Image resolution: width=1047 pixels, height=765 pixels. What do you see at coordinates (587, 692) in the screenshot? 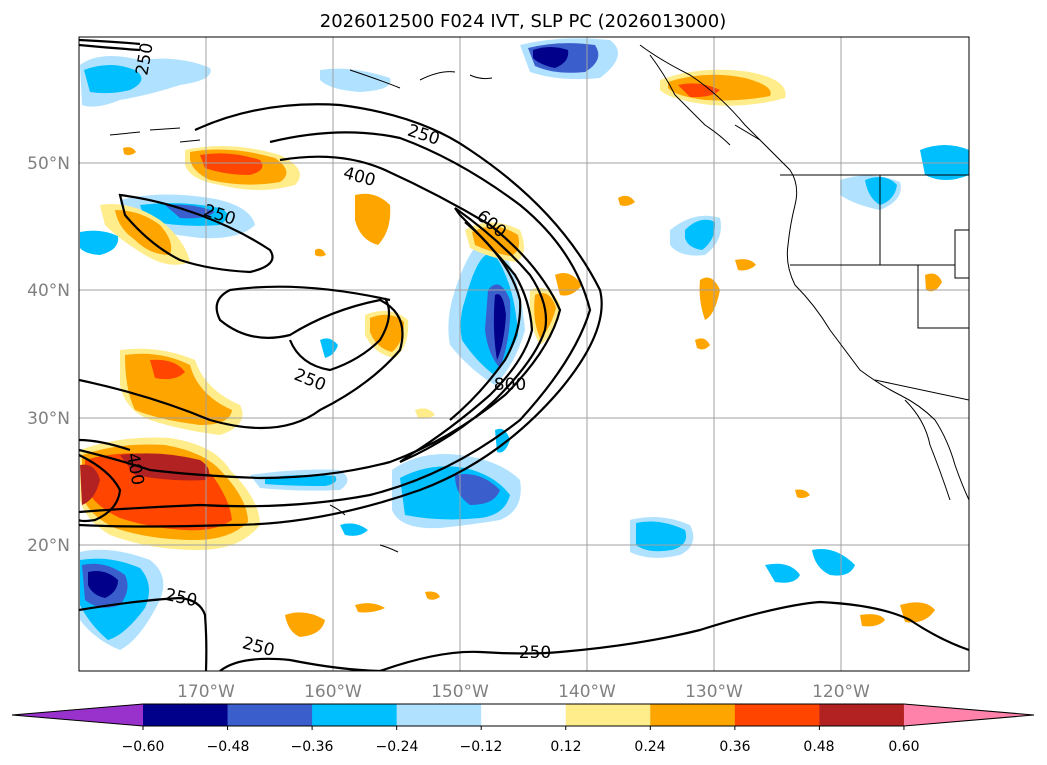
I see `lon-label: 140°W` at bounding box center [587, 692].